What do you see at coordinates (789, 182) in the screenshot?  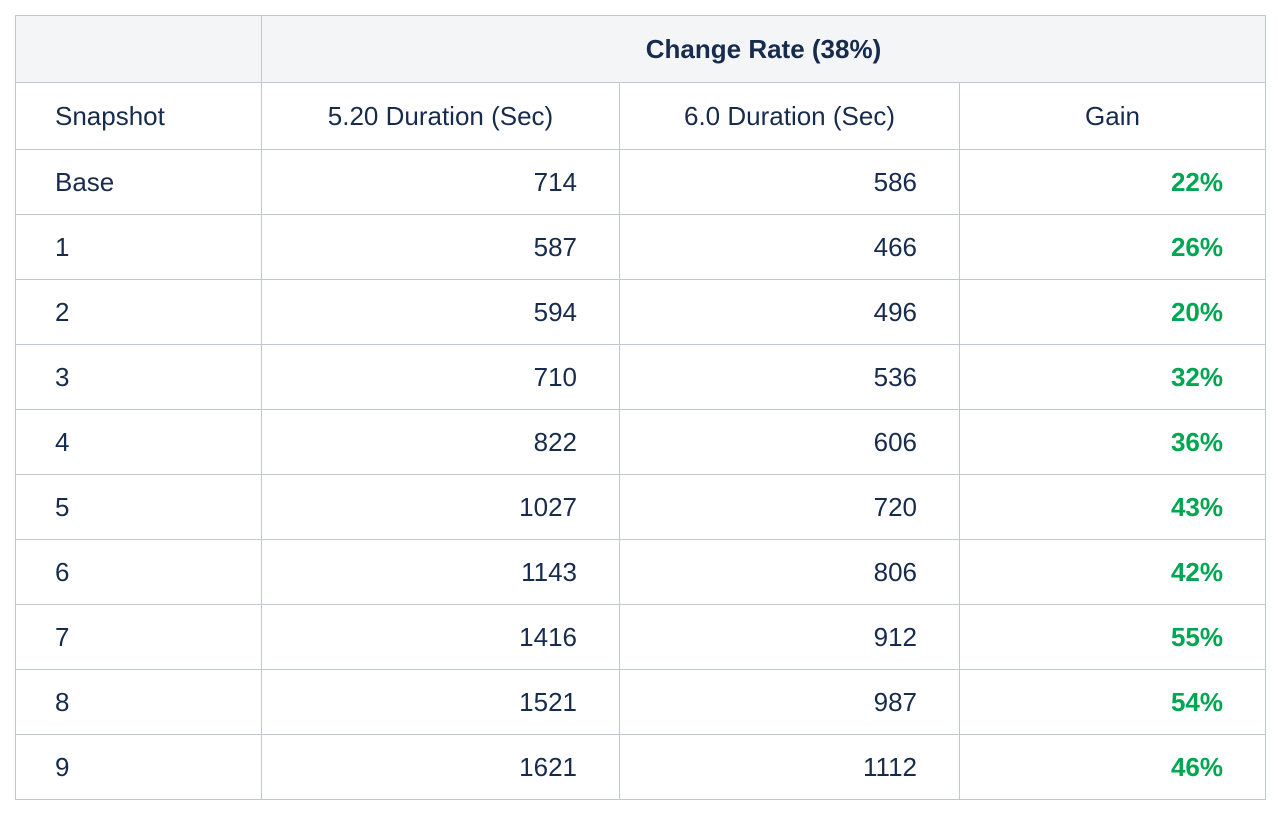 I see `duration-60-cell: 586` at bounding box center [789, 182].